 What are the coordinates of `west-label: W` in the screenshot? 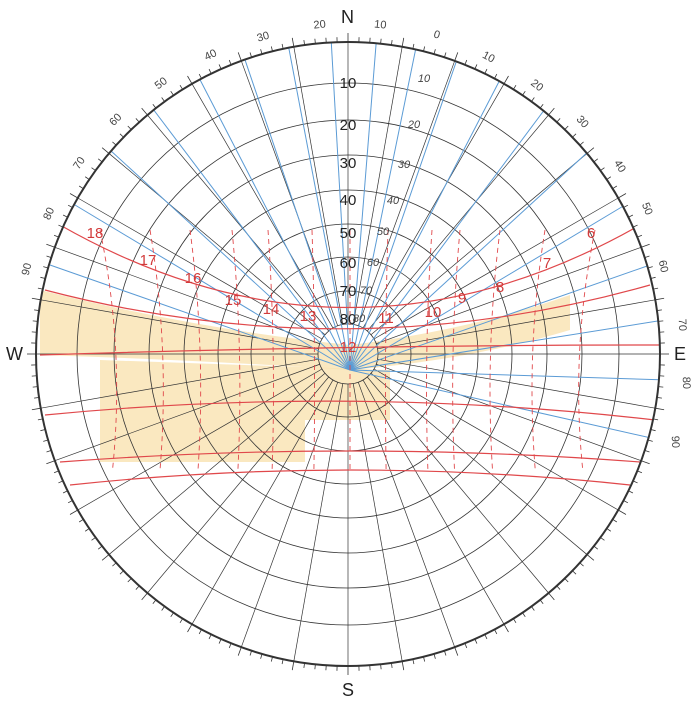 It's located at (14, 354).